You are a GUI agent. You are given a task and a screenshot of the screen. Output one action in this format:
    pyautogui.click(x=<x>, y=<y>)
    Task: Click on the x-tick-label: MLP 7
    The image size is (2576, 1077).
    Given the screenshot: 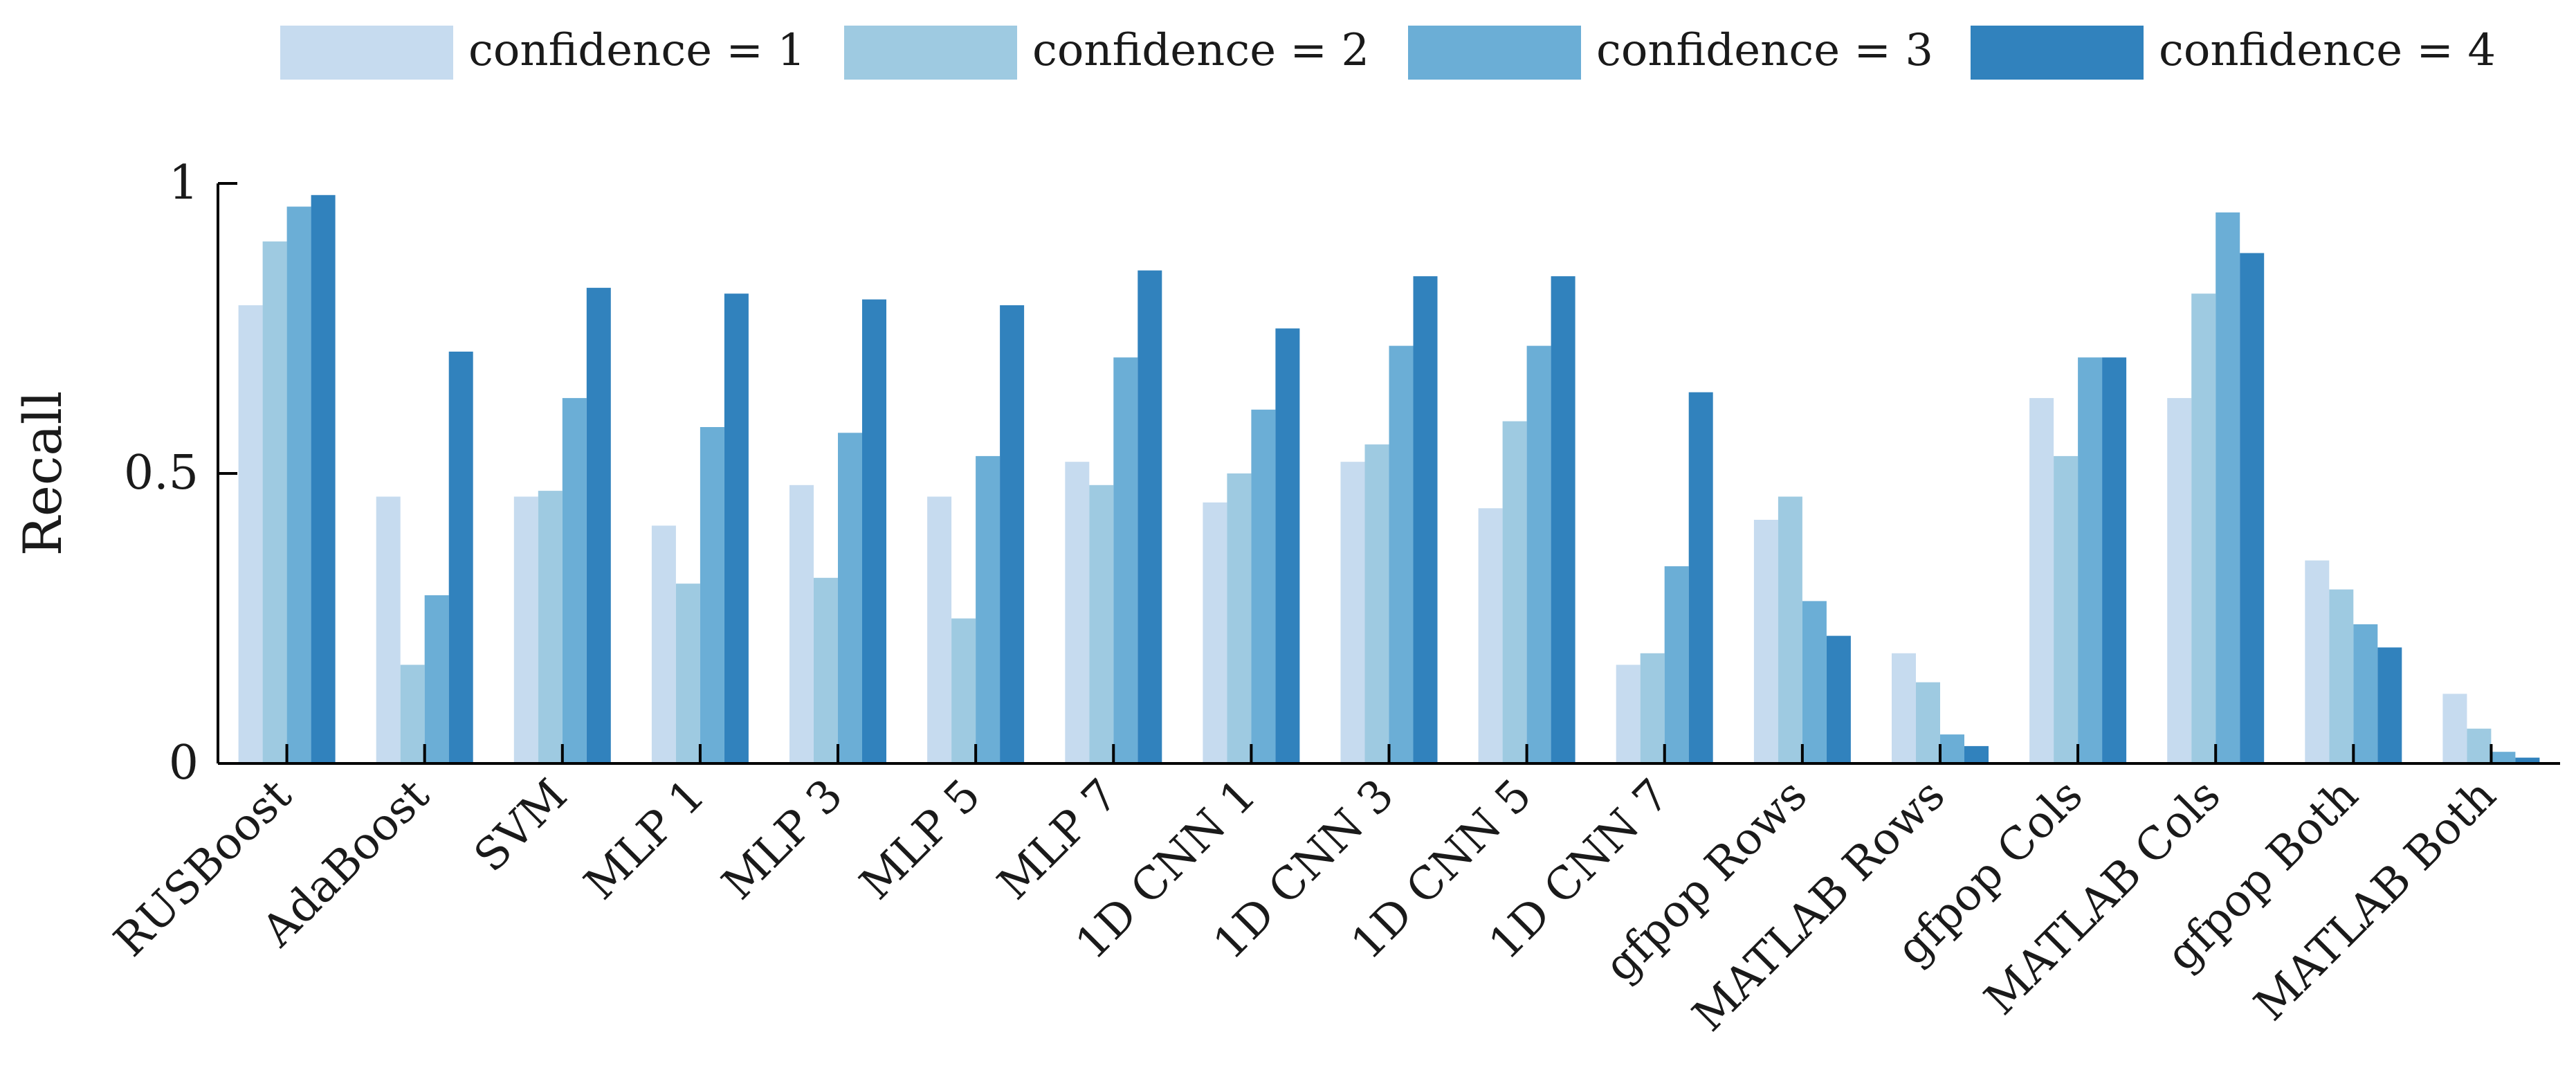 What is the action you would take?
    pyautogui.click(x=1058, y=839)
    